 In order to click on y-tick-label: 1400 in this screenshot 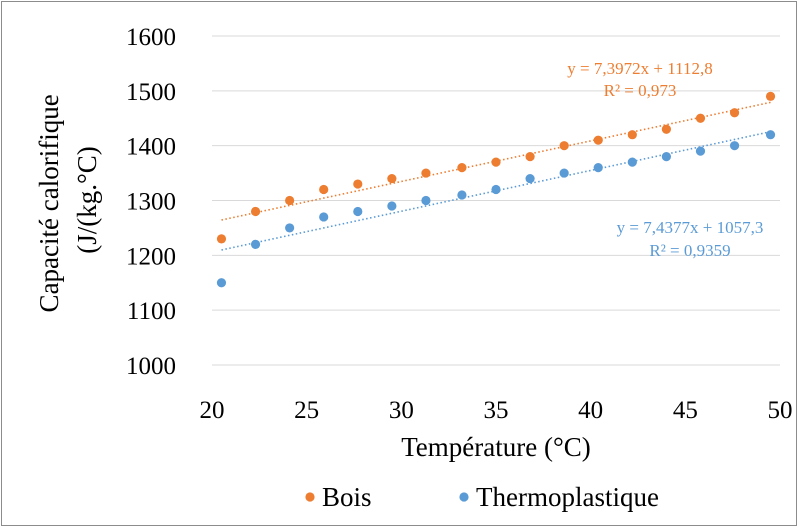, I will do `click(151, 147)`.